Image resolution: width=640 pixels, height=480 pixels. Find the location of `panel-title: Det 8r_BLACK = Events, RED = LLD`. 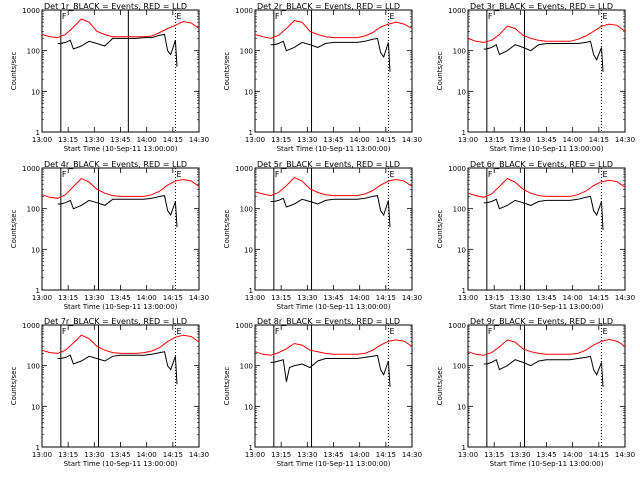

panel-title: Det 8r_BLACK = Events, RED = LLD is located at coordinates (328, 321).